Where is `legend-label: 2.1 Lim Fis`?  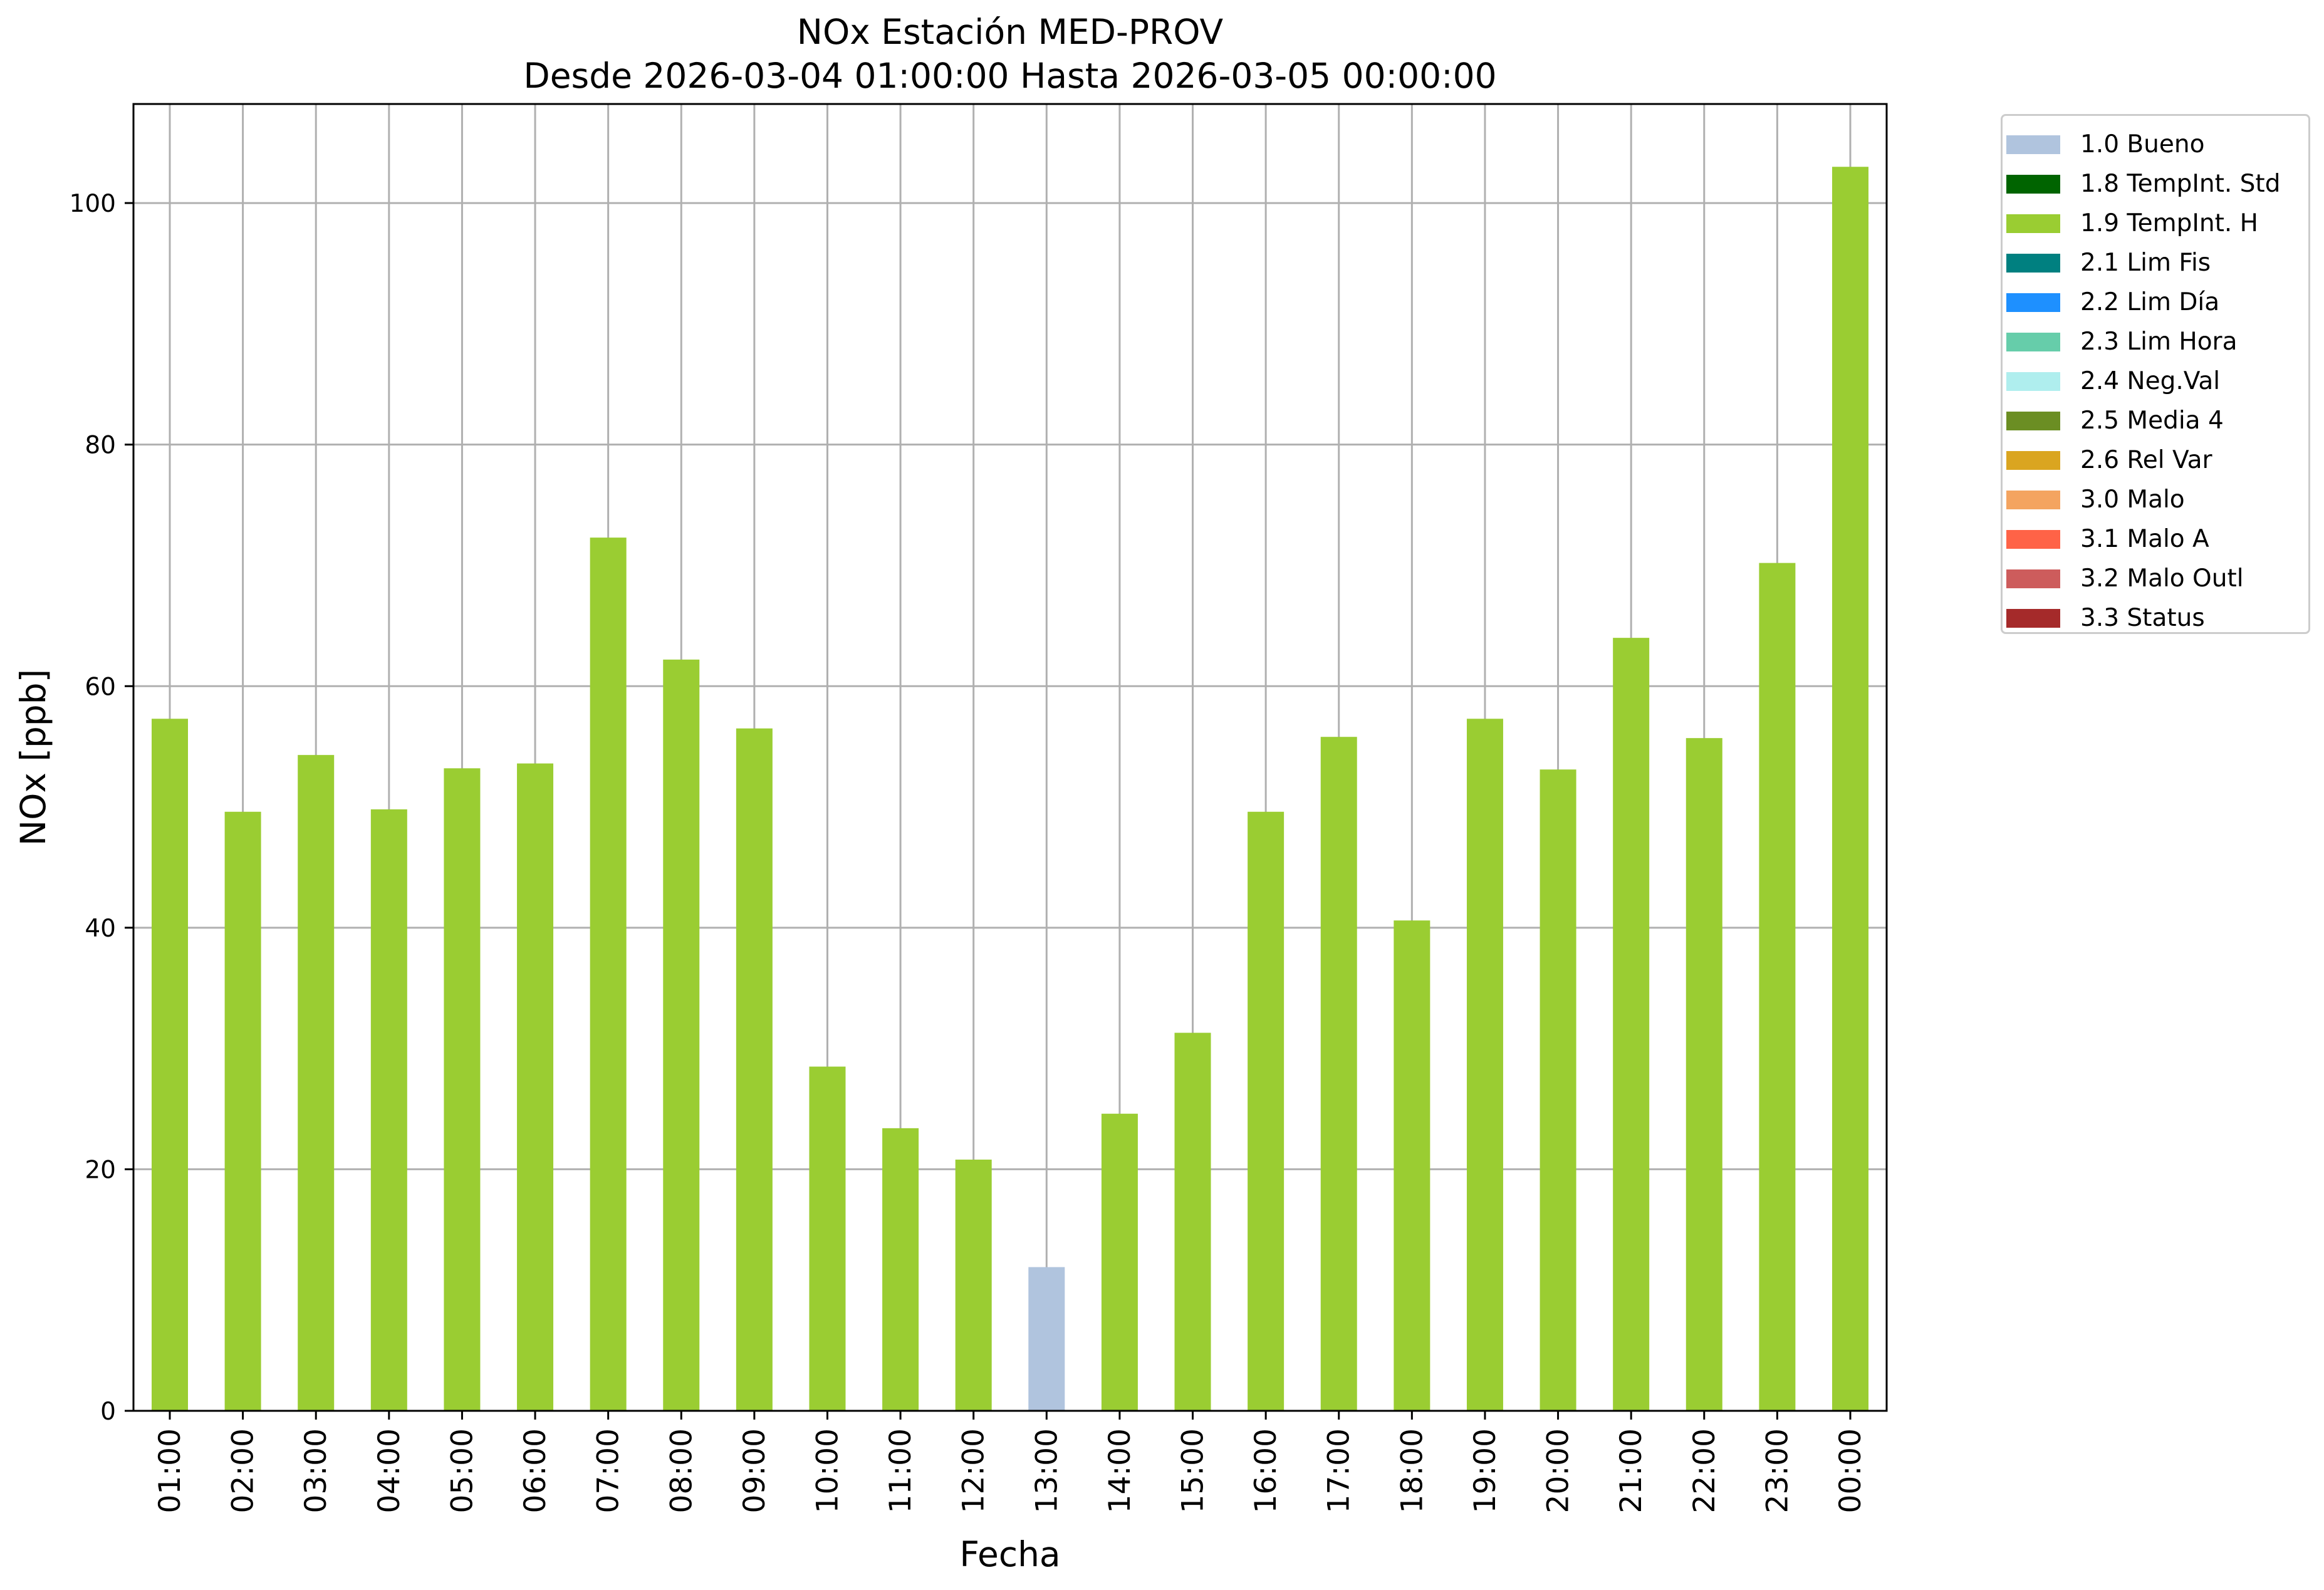
legend-label: 2.1 Lim Fis is located at coordinates (2145, 263).